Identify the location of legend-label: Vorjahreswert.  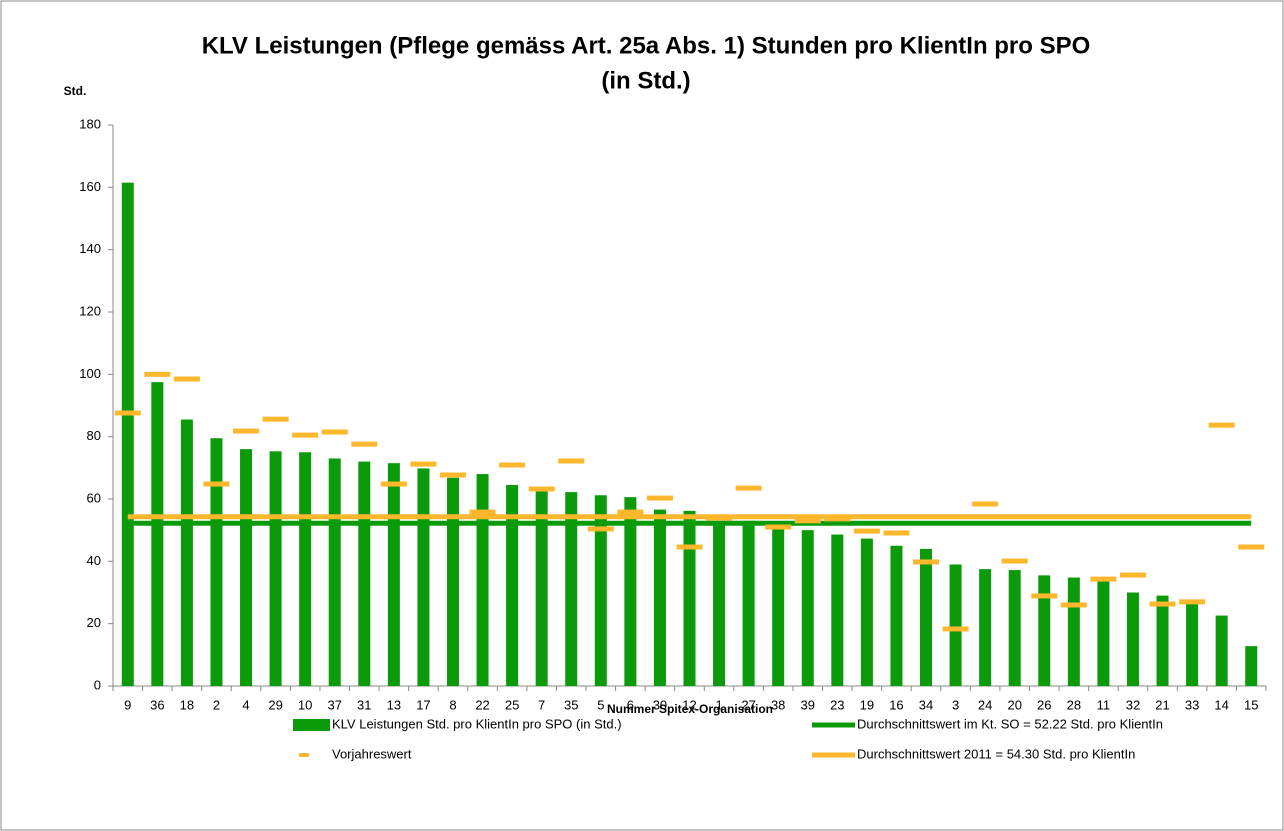
(372, 753).